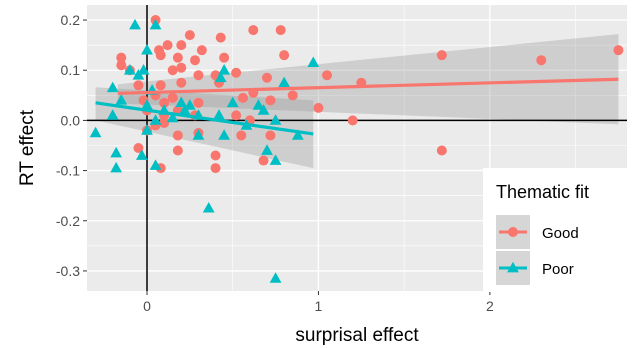 This screenshot has height=348, width=639. I want to click on x-axis-title: surprisal effect, so click(357, 335).